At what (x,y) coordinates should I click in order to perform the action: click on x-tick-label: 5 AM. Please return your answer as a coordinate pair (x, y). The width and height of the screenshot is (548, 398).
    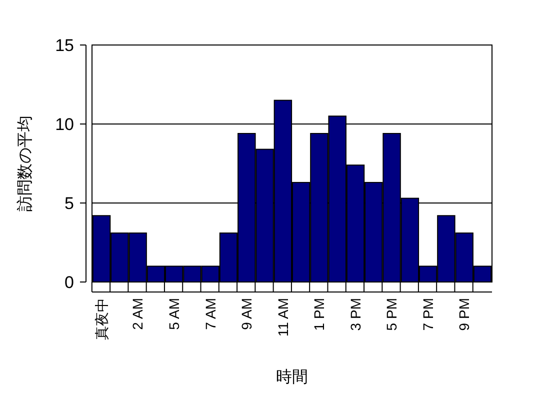
    Looking at the image, I should click on (174, 314).